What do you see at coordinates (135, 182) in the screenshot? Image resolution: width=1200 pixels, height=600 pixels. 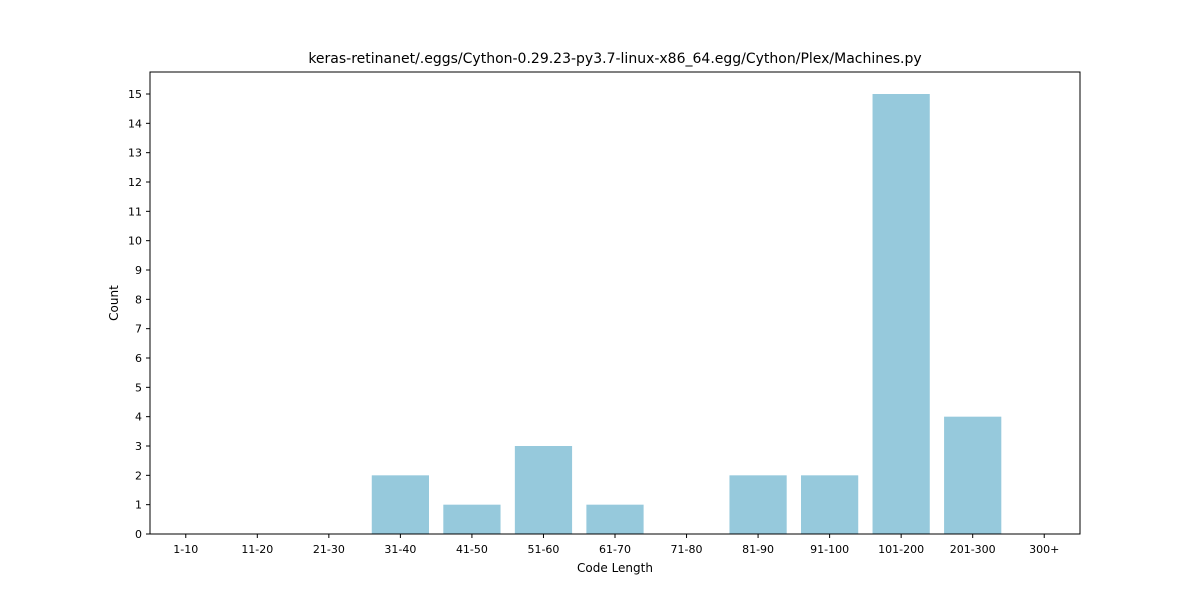 I see `y-tick-label: 12` at bounding box center [135, 182].